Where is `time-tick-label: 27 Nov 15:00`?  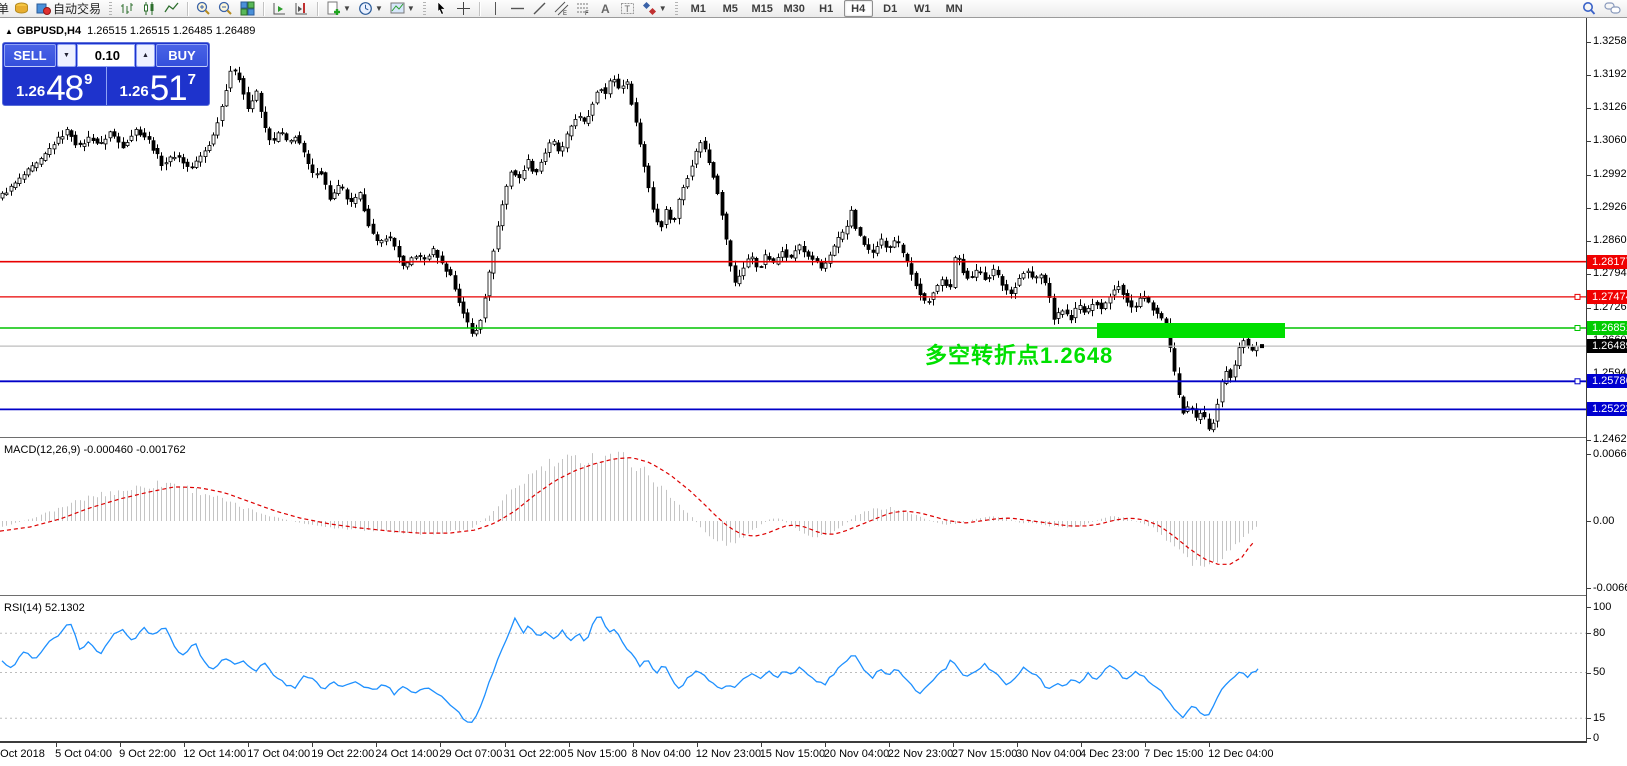 time-tick-label: 27 Nov 15:00 is located at coordinates (984, 754).